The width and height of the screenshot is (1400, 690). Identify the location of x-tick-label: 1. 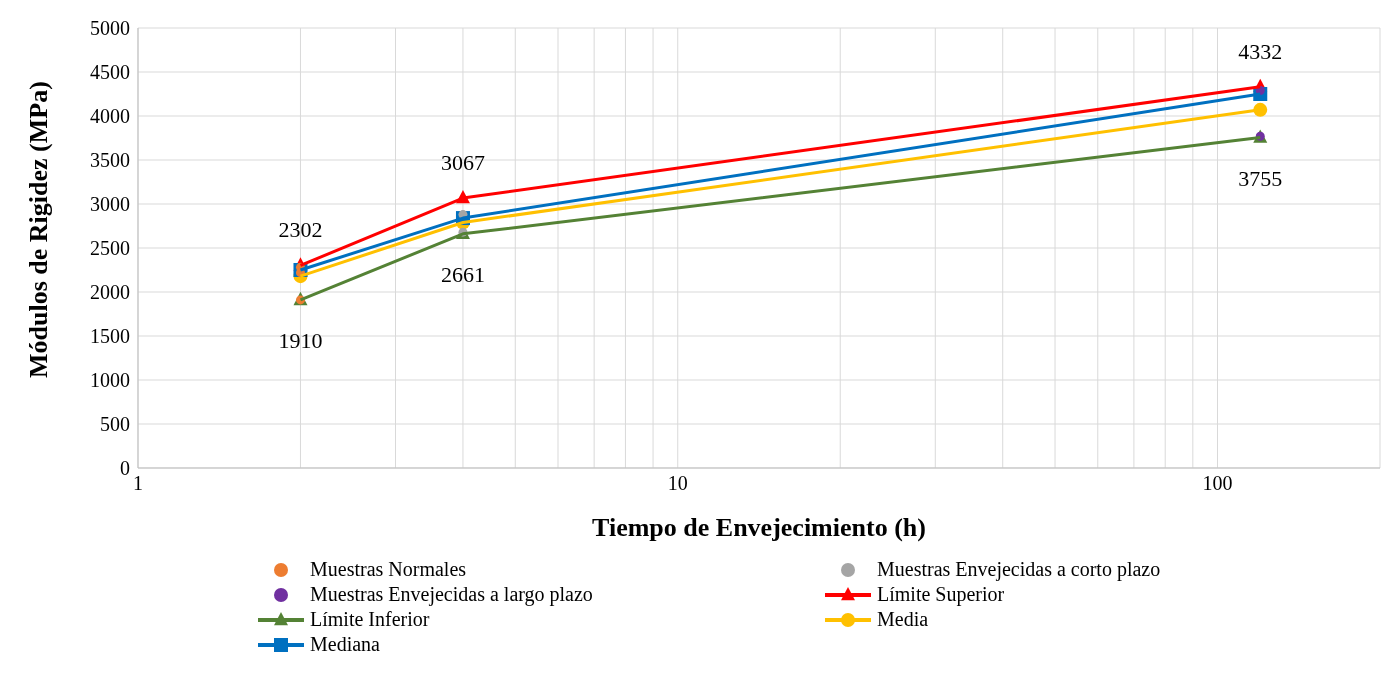
(138, 483).